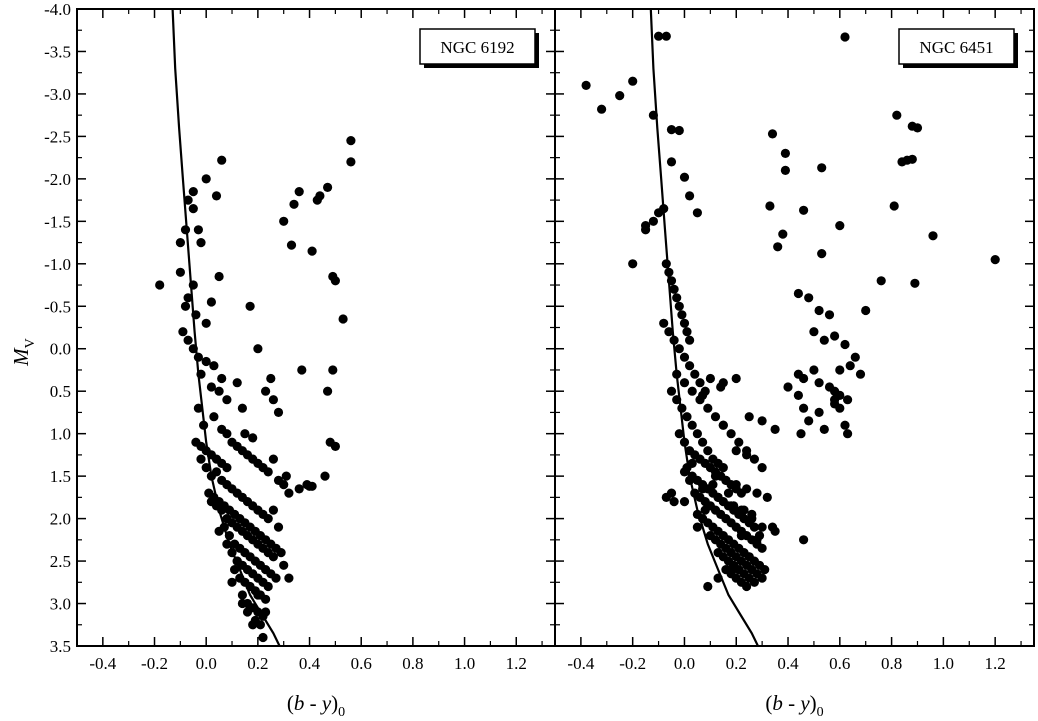 The height and width of the screenshot is (721, 1038). Describe the element at coordinates (891, 663) in the screenshot. I see `ngc-6451-x-tick-label: 0.8` at that location.